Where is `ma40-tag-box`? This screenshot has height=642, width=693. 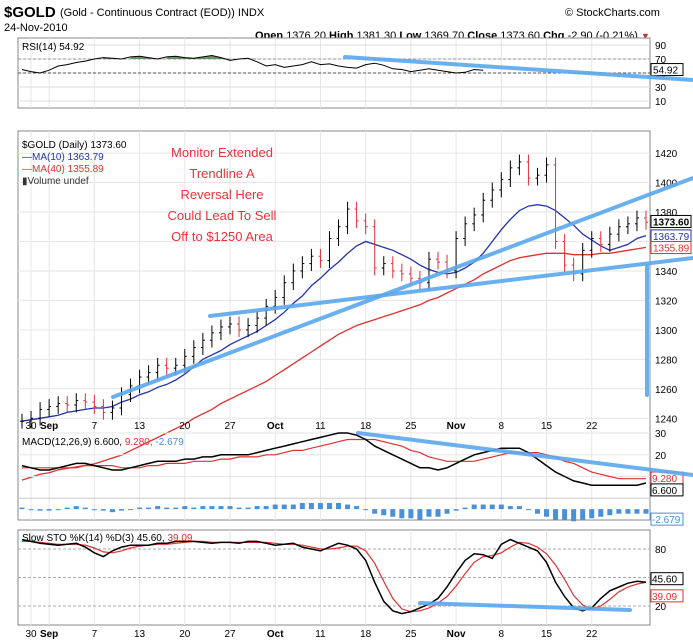
ma40-tag-box is located at coordinates (671, 248).